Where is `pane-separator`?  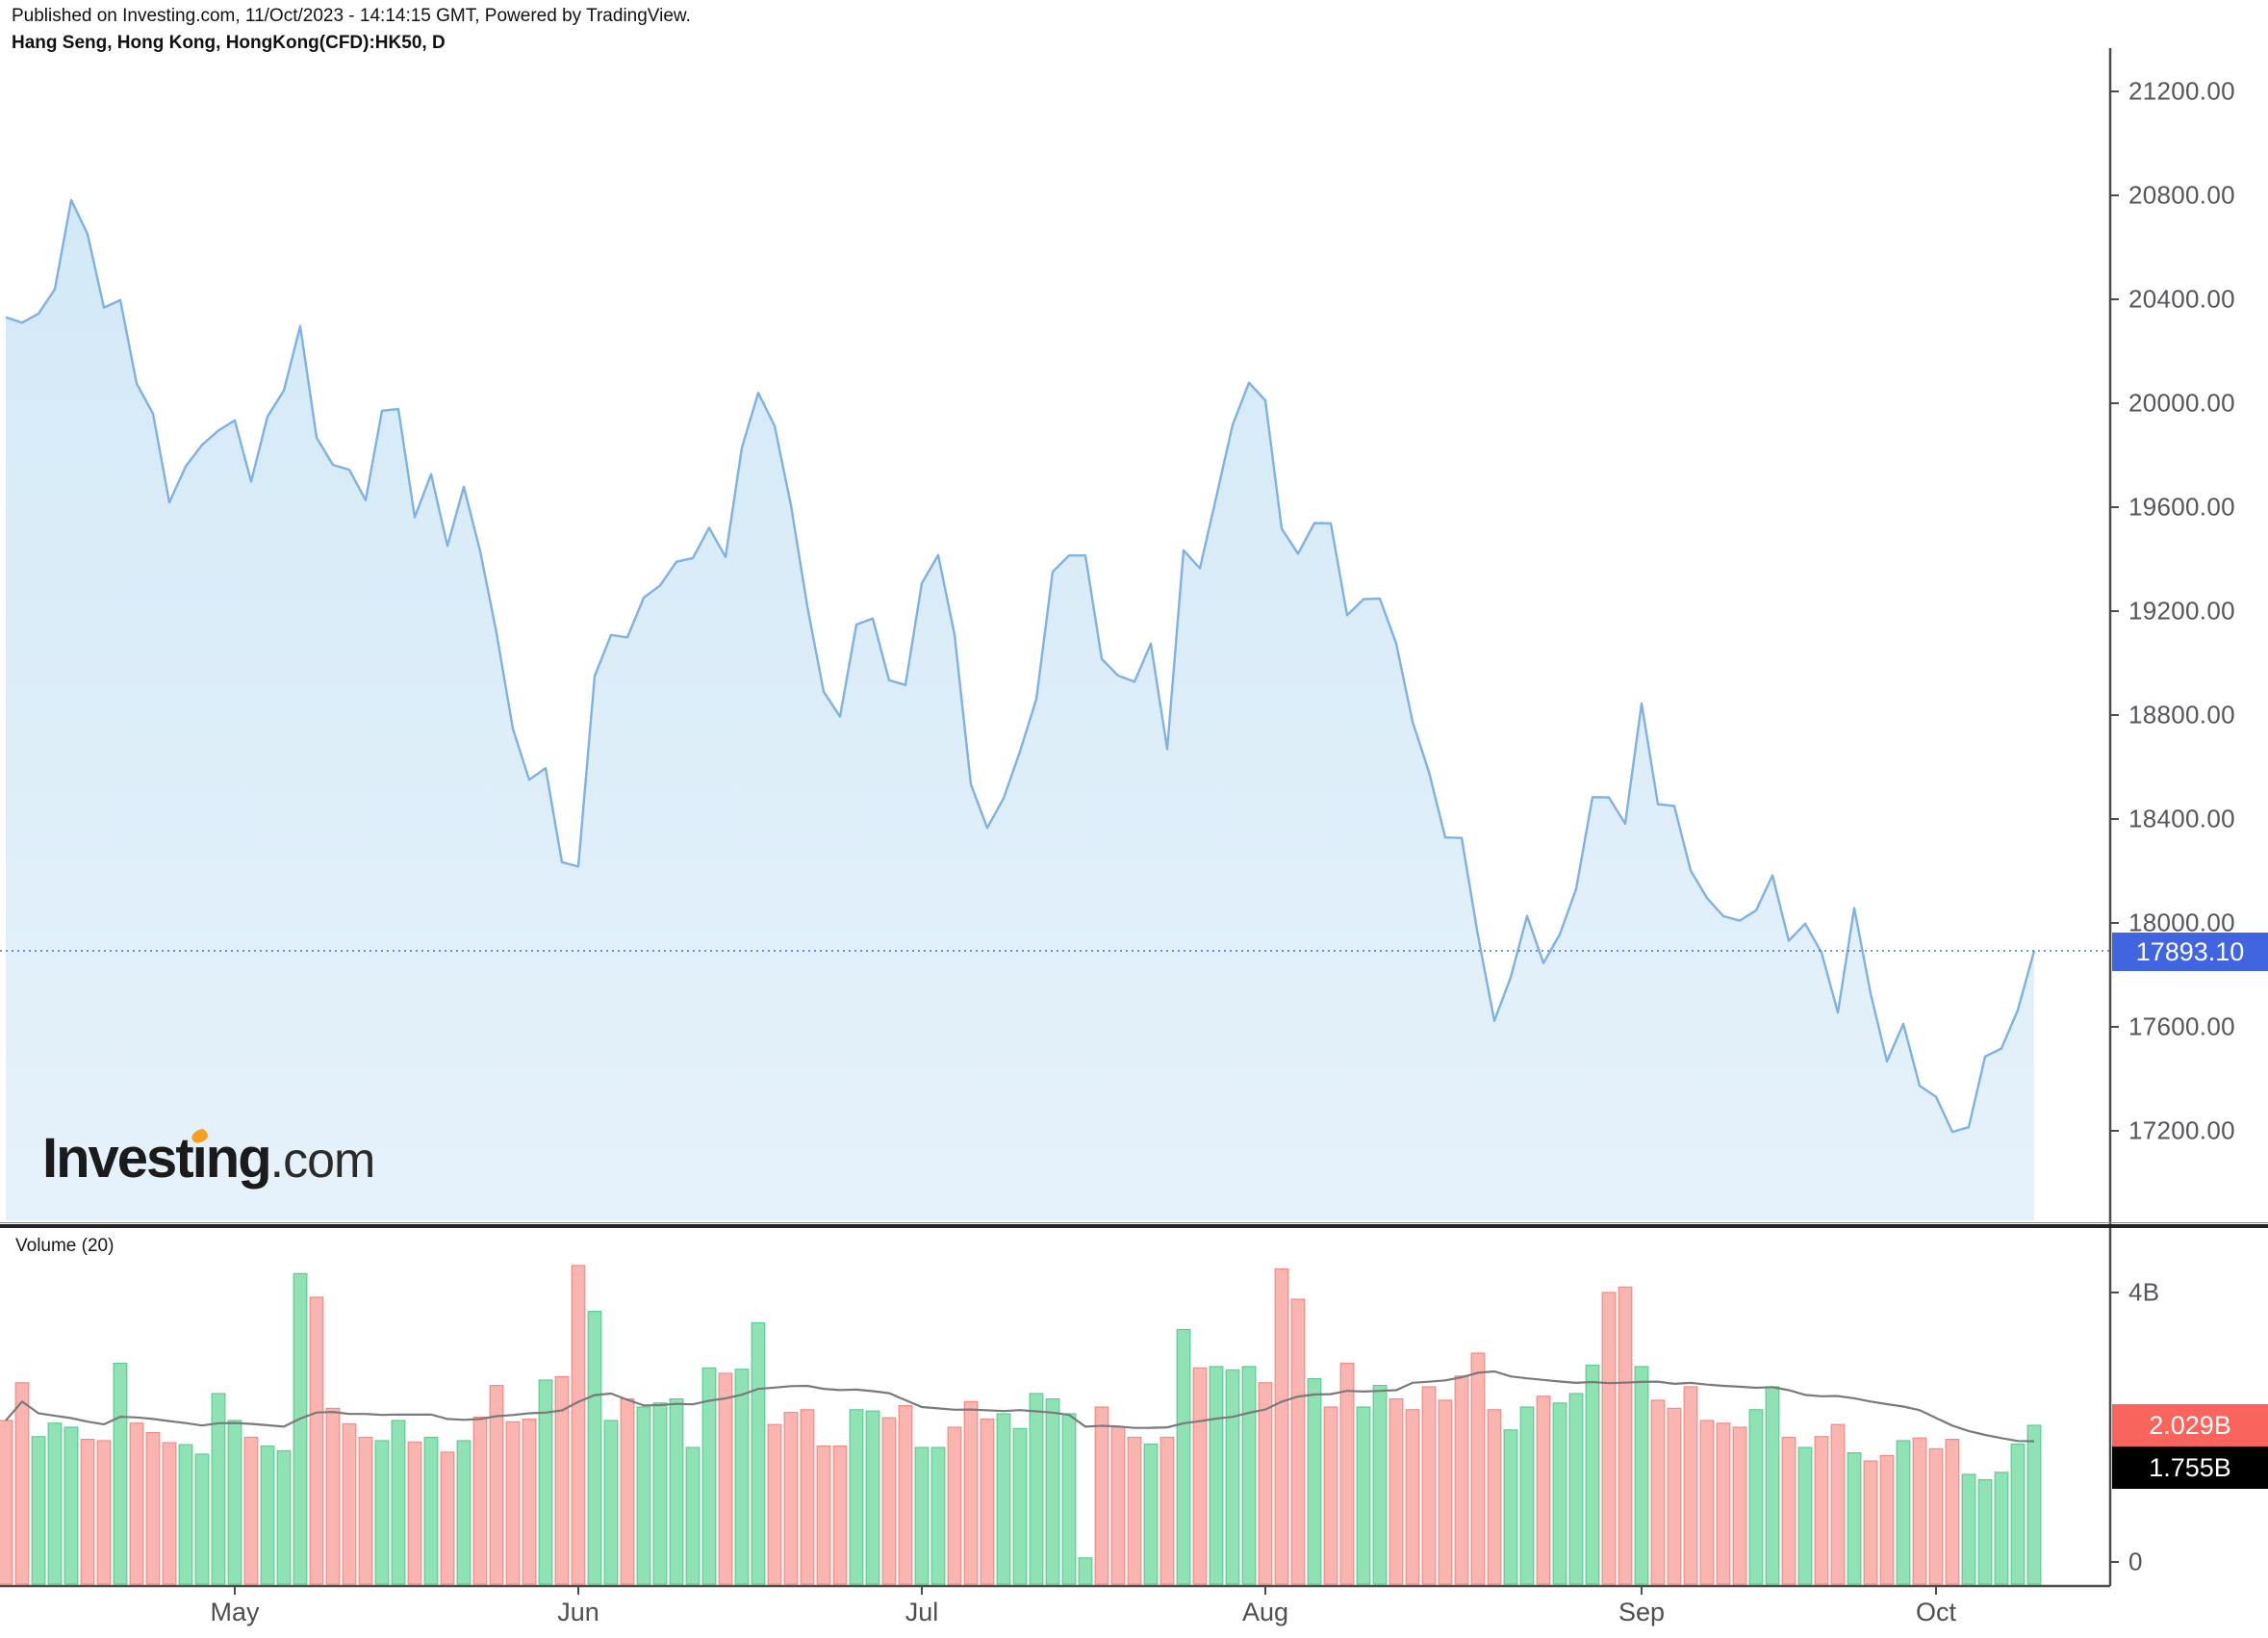 pane-separator is located at coordinates (1134, 1226).